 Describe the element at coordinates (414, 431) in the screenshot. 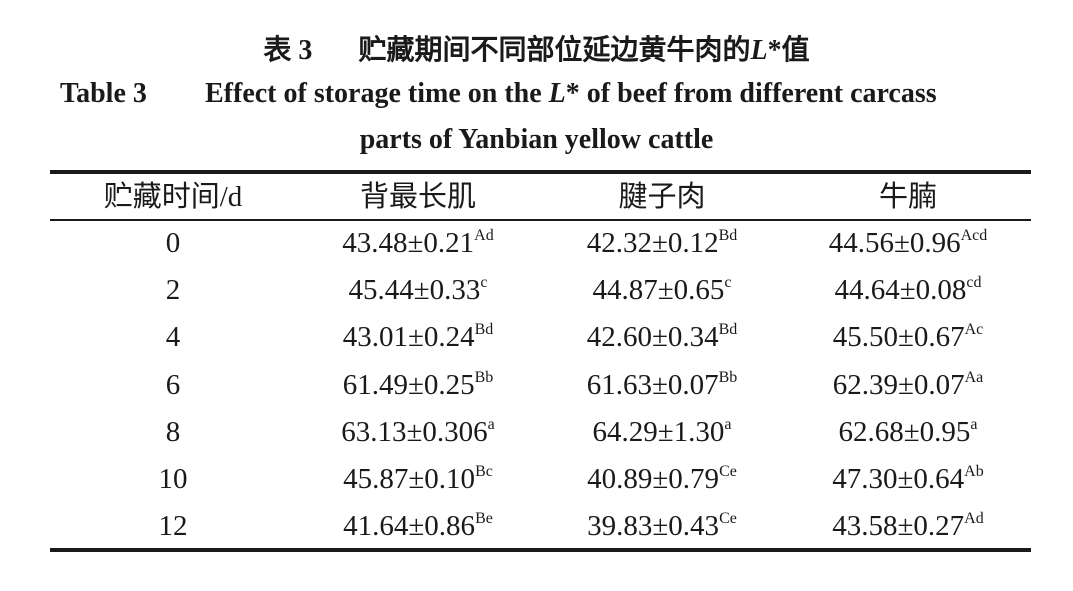

I see `value: 63.13±0.306` at that location.